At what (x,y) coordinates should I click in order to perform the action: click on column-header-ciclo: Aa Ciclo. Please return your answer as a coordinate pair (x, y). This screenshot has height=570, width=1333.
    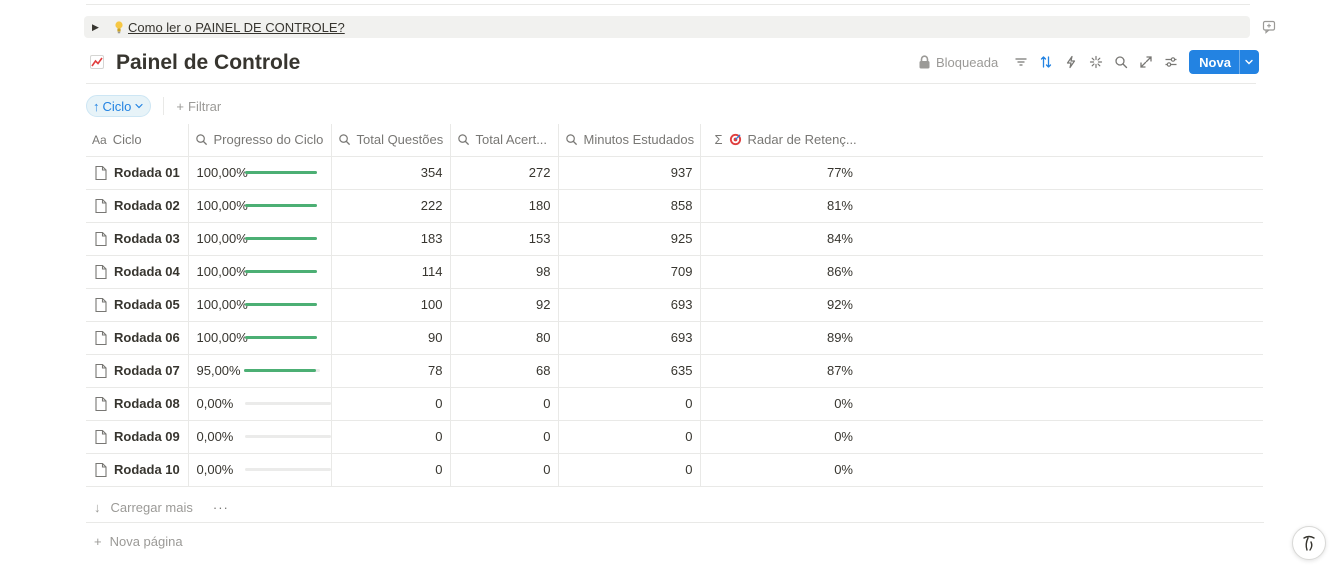
    Looking at the image, I should click on (137, 140).